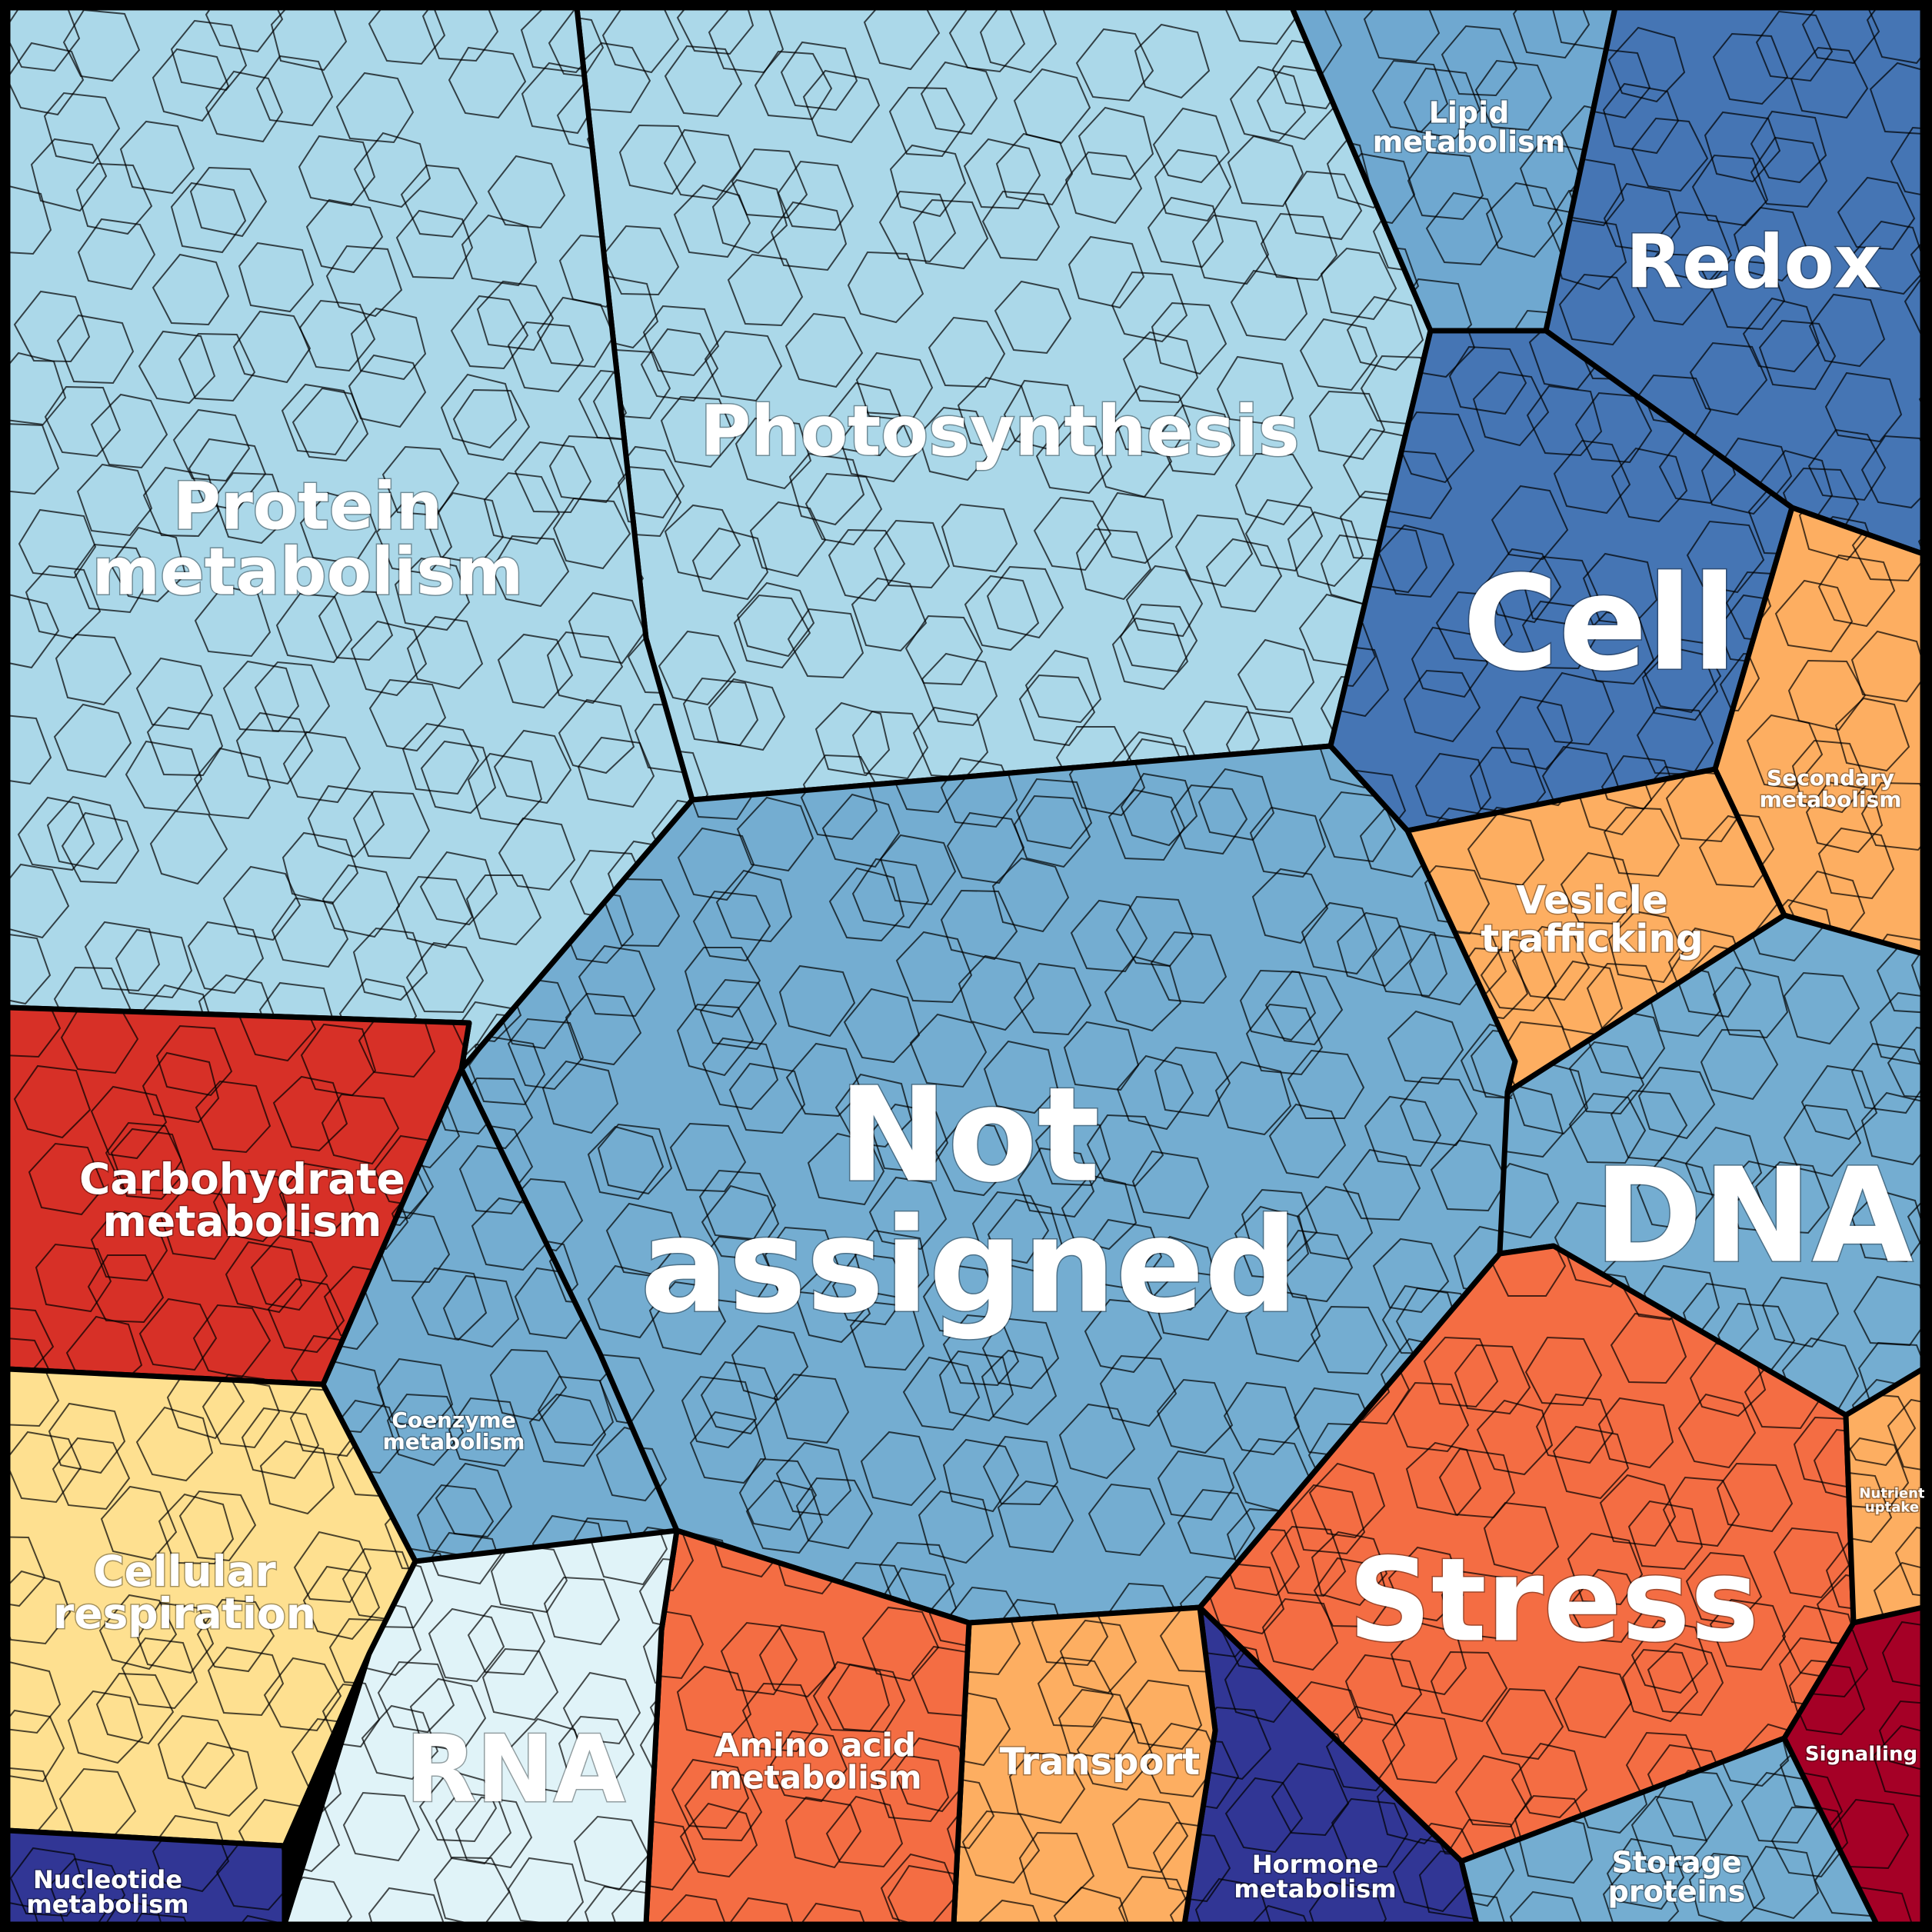 This screenshot has width=1932, height=1932. What do you see at coordinates (1553, 1601) in the screenshot?
I see `label-stress: Stress` at bounding box center [1553, 1601].